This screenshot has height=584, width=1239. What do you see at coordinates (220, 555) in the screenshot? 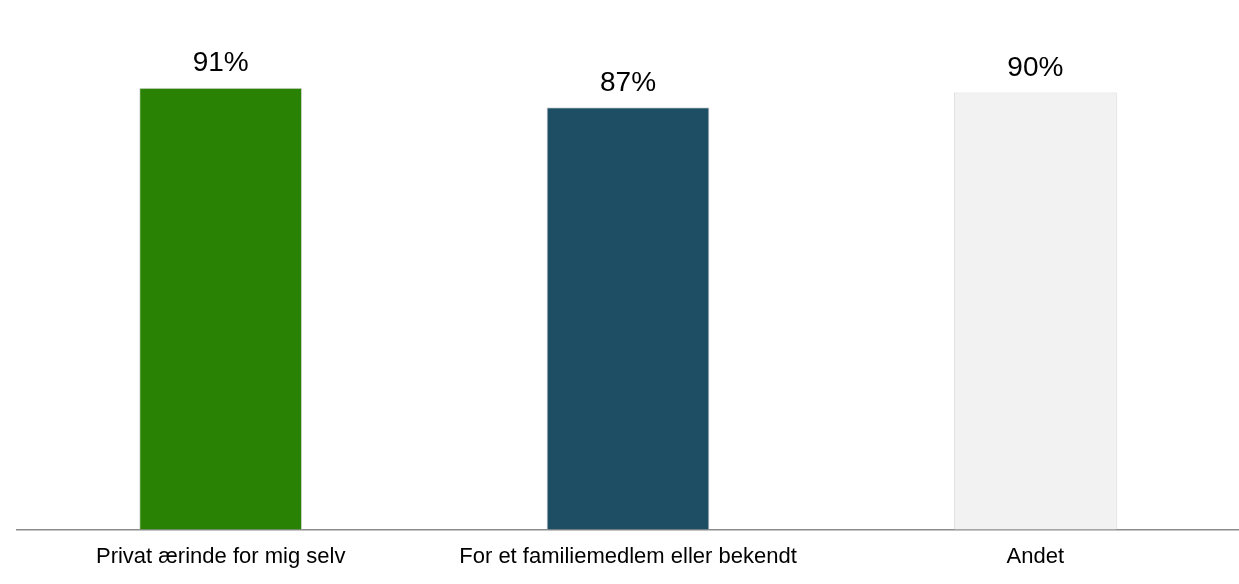
I see `x-tick-label: Privat ærinde for mig selv` at bounding box center [220, 555].